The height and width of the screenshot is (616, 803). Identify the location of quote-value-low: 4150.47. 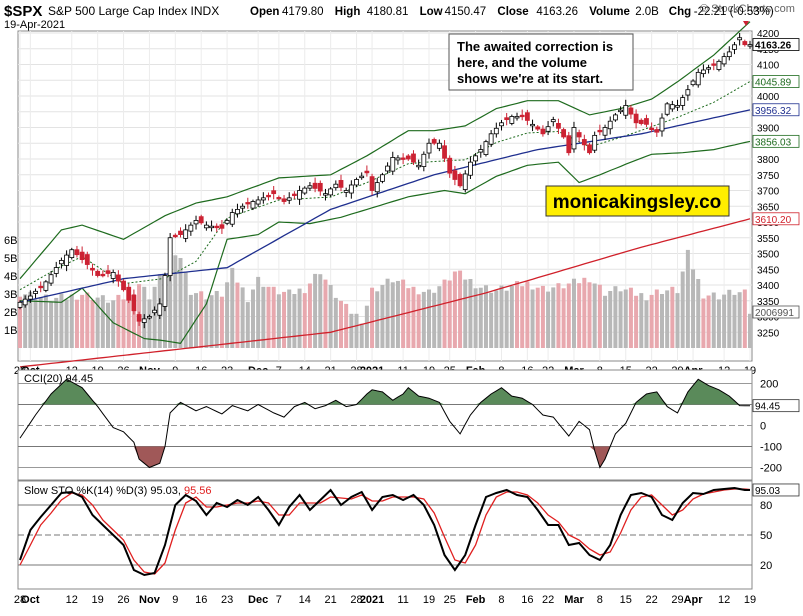
(466, 12).